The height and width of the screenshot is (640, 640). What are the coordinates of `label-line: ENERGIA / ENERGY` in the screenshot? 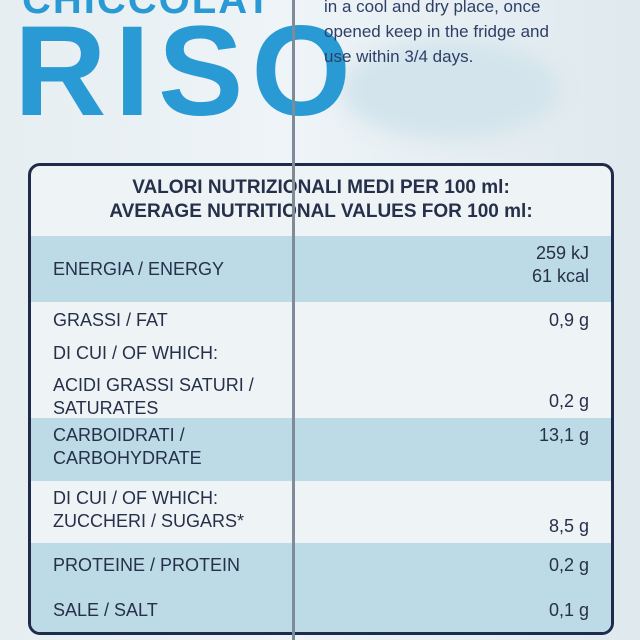 It's located at (139, 268).